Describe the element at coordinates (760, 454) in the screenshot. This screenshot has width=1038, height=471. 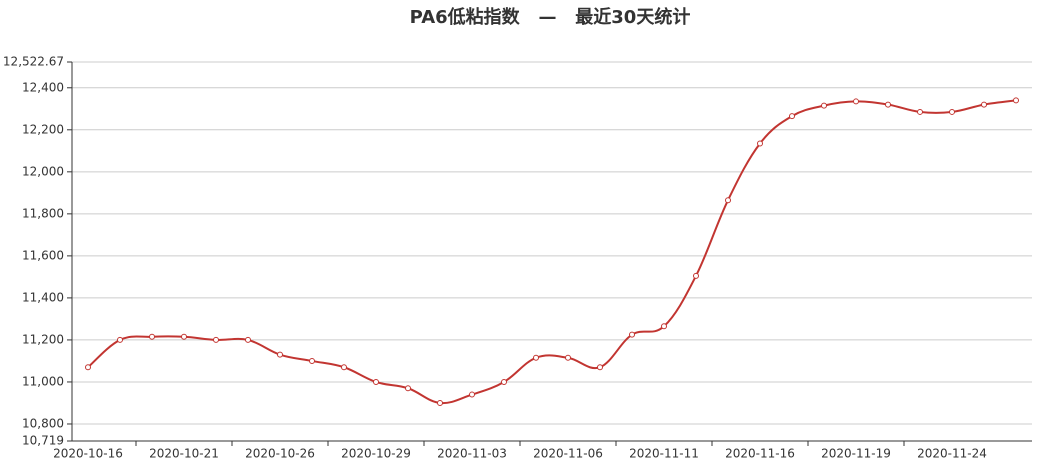
I see `x-tick-label: 2020-11-16` at that location.